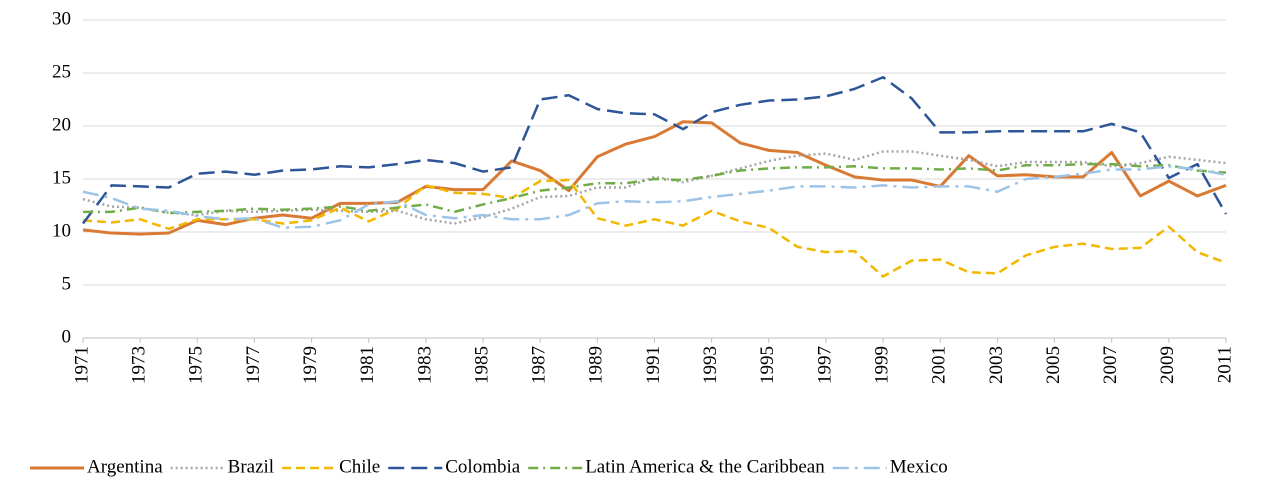  I want to click on x-tick-label: 1993, so click(710, 365).